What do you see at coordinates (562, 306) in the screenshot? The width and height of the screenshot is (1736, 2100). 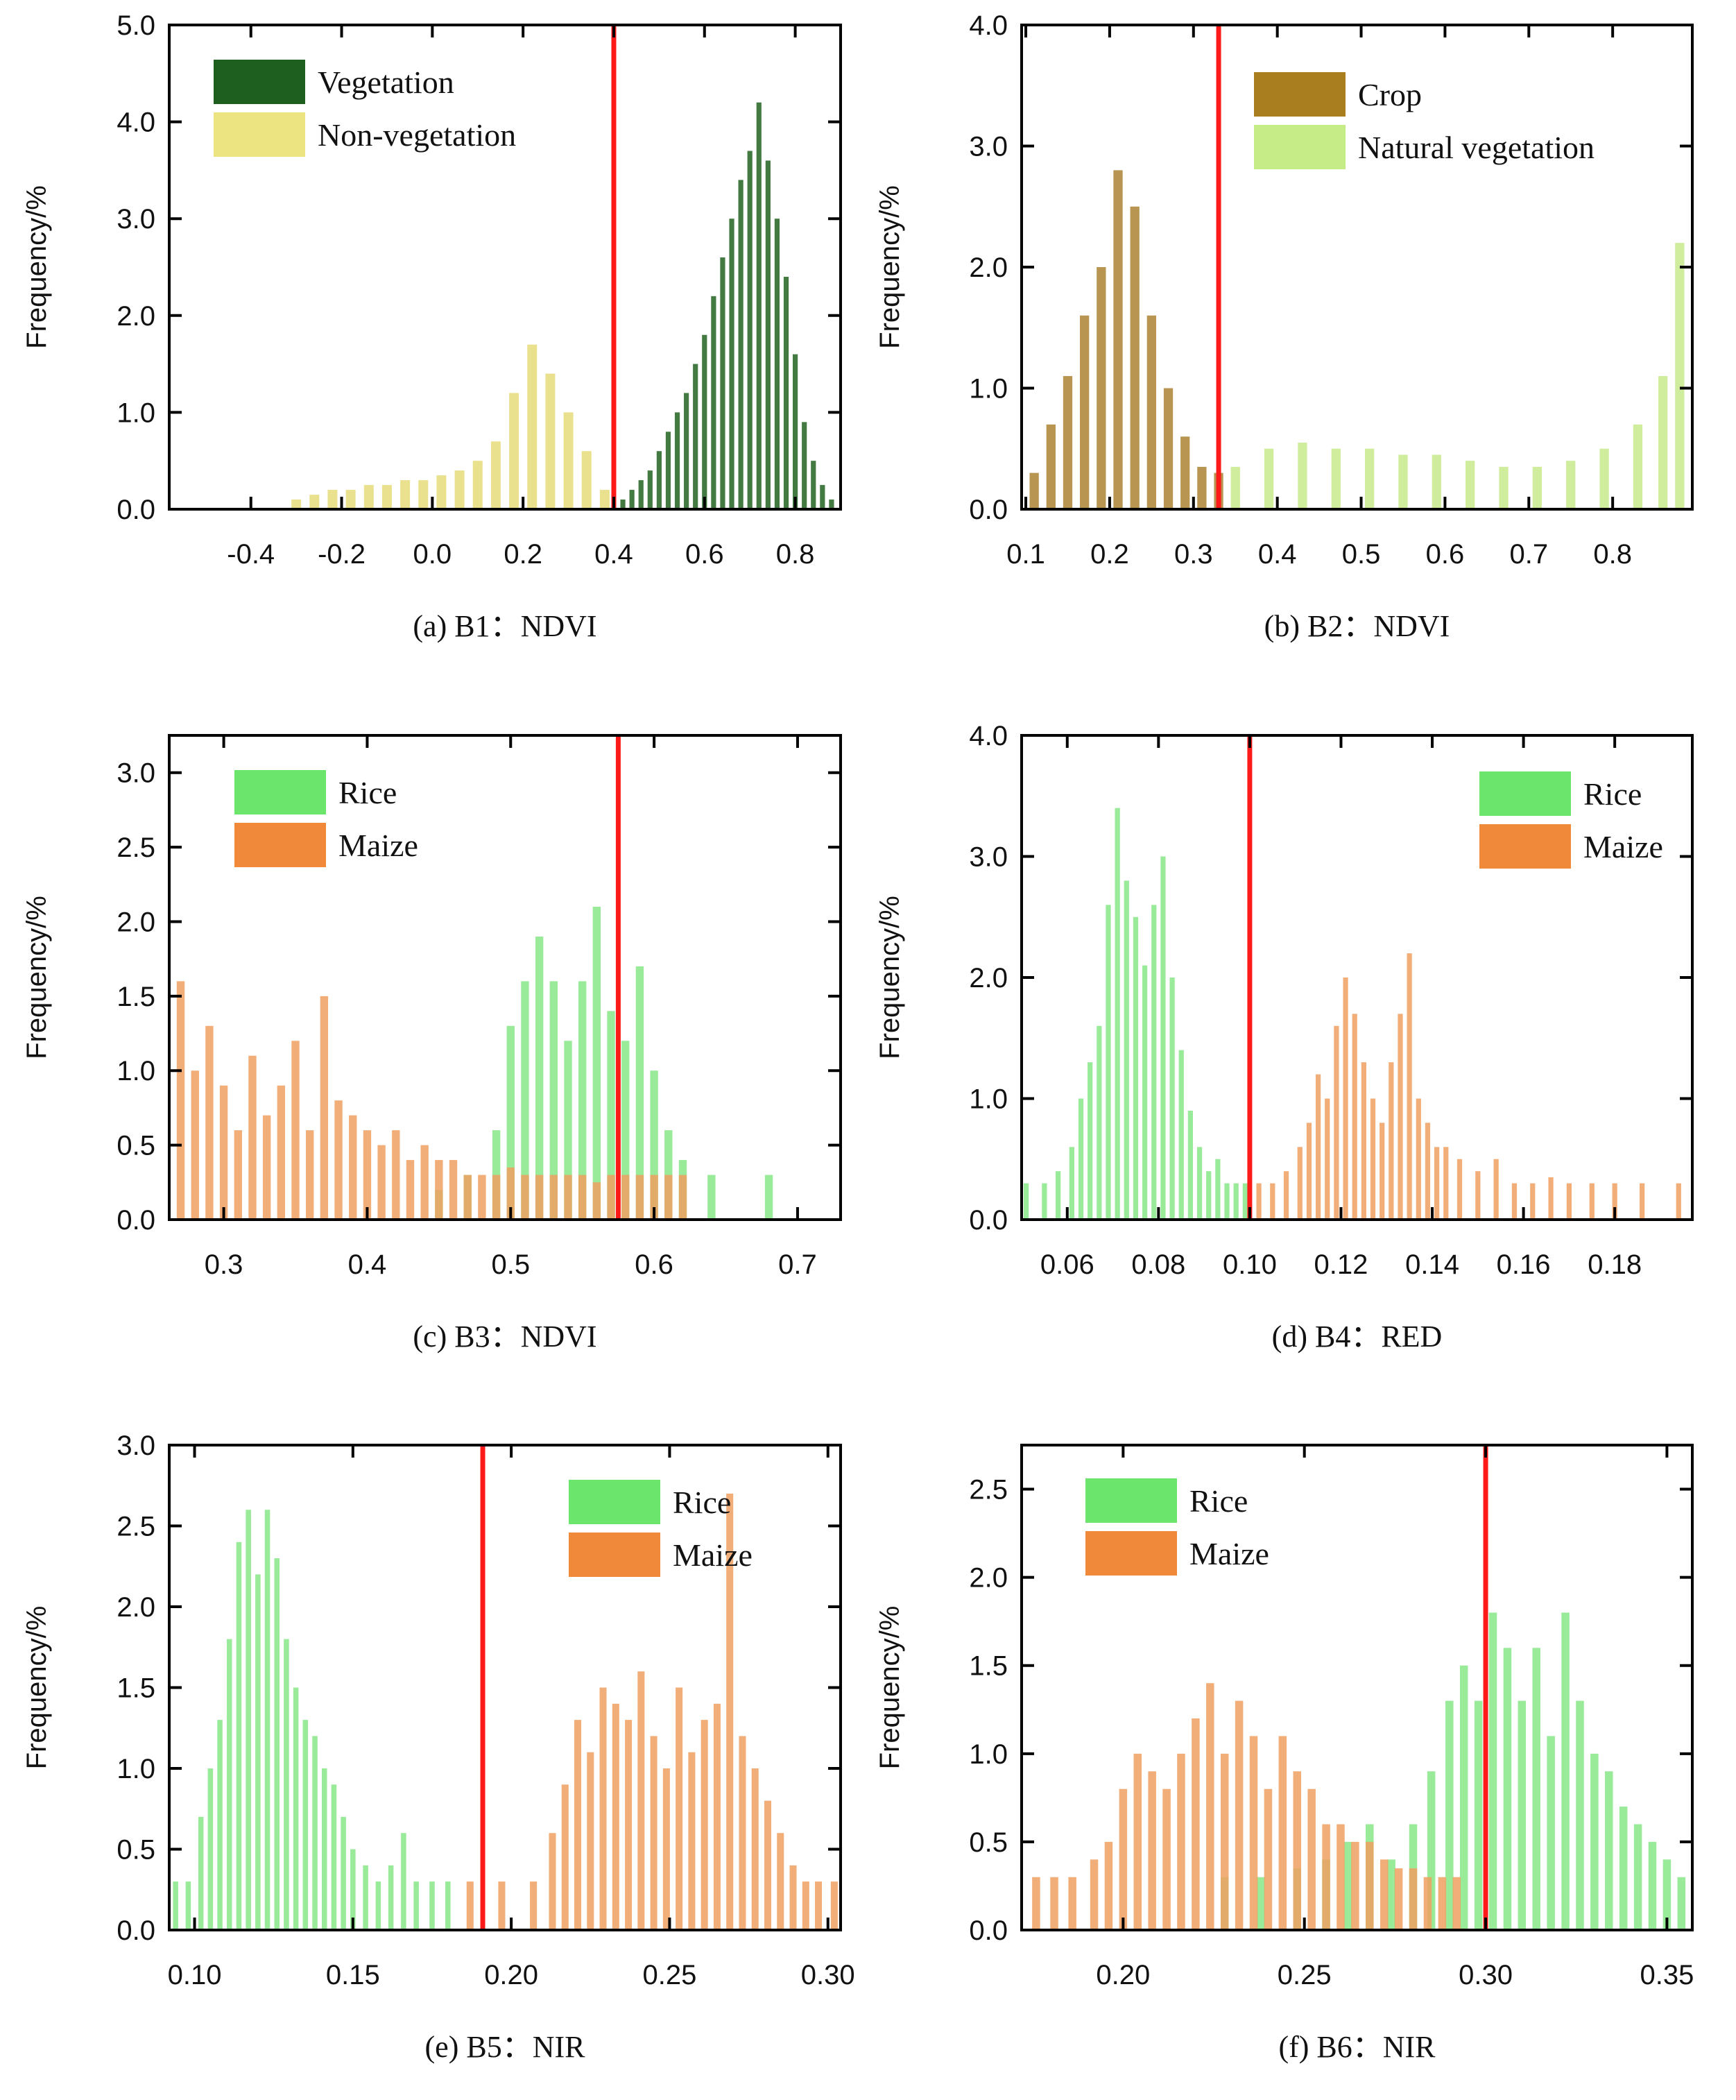 I see `bars-a` at bounding box center [562, 306].